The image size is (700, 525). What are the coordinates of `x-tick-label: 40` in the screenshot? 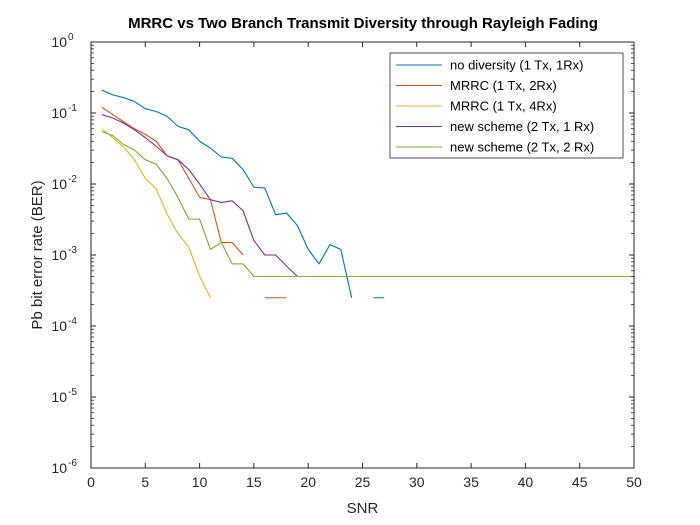 It's located at (526, 482).